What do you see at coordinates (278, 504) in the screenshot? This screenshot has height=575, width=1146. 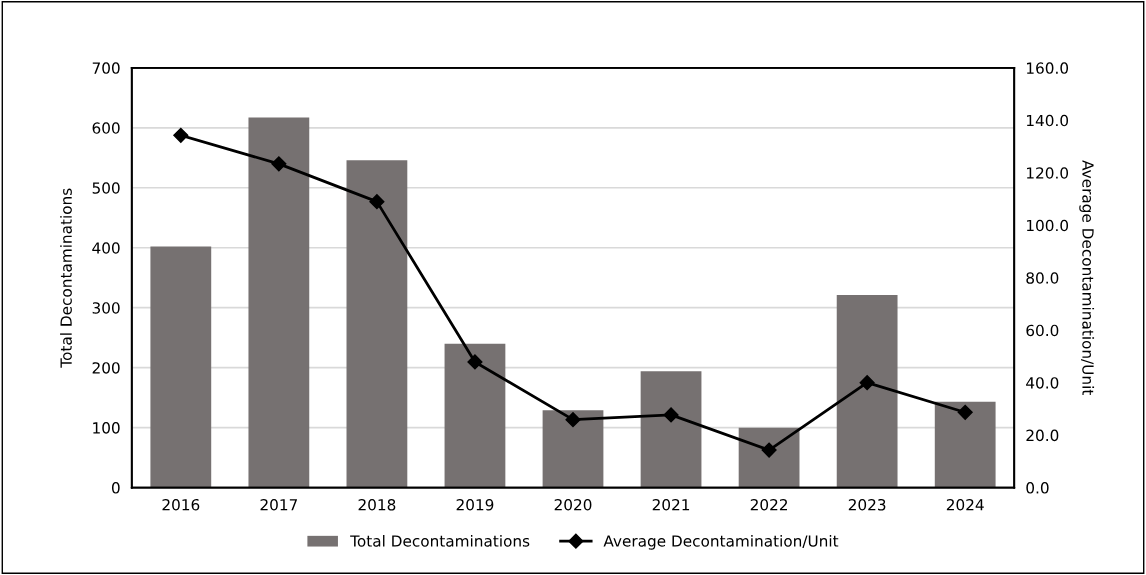 I see `x-tick-label: 2017` at bounding box center [278, 504].